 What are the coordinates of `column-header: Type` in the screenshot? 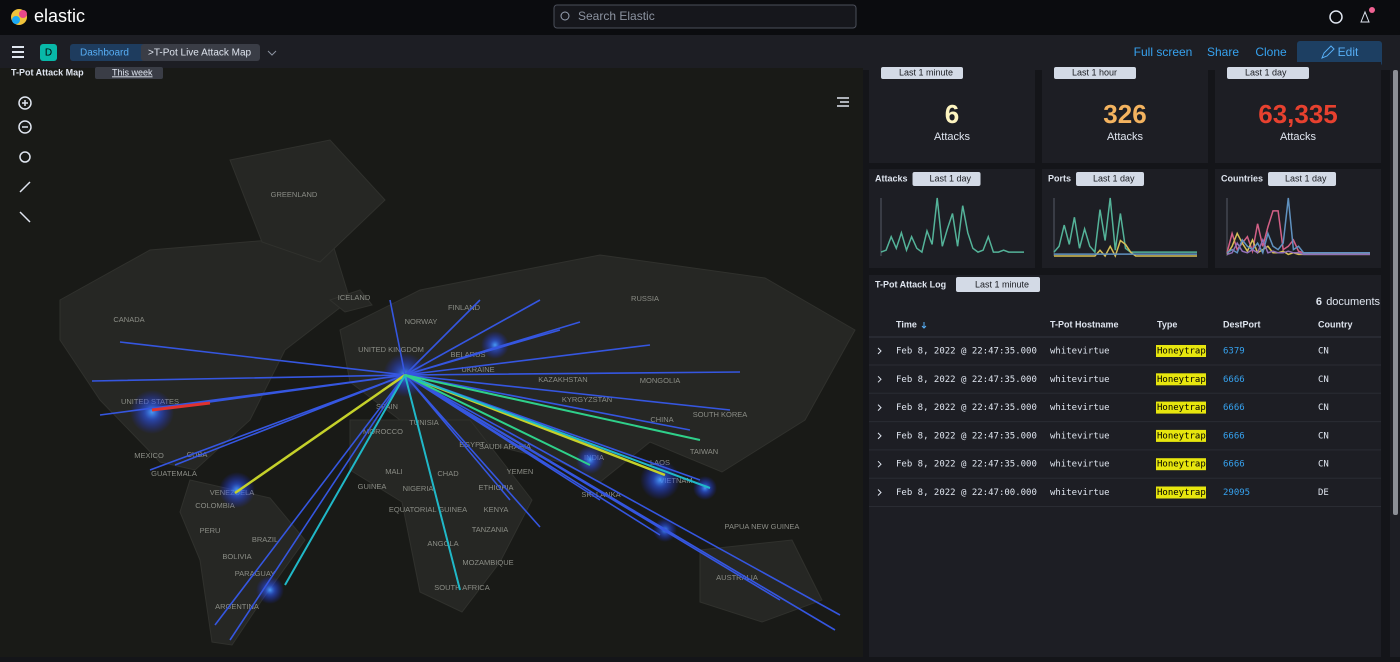 It's located at (1167, 324).